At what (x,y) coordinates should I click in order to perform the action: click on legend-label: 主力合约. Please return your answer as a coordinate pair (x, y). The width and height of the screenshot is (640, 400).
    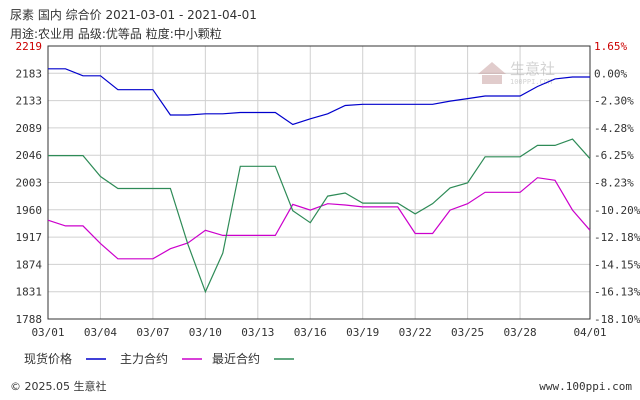
    Looking at the image, I should click on (144, 358).